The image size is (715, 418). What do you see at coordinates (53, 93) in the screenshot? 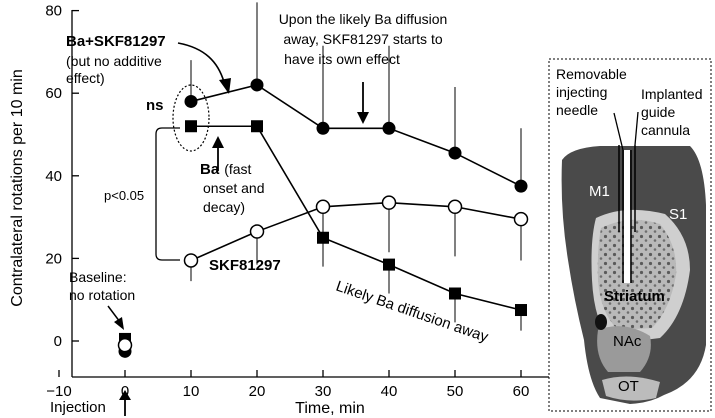
I see `y-tick-label: 60` at bounding box center [53, 93].